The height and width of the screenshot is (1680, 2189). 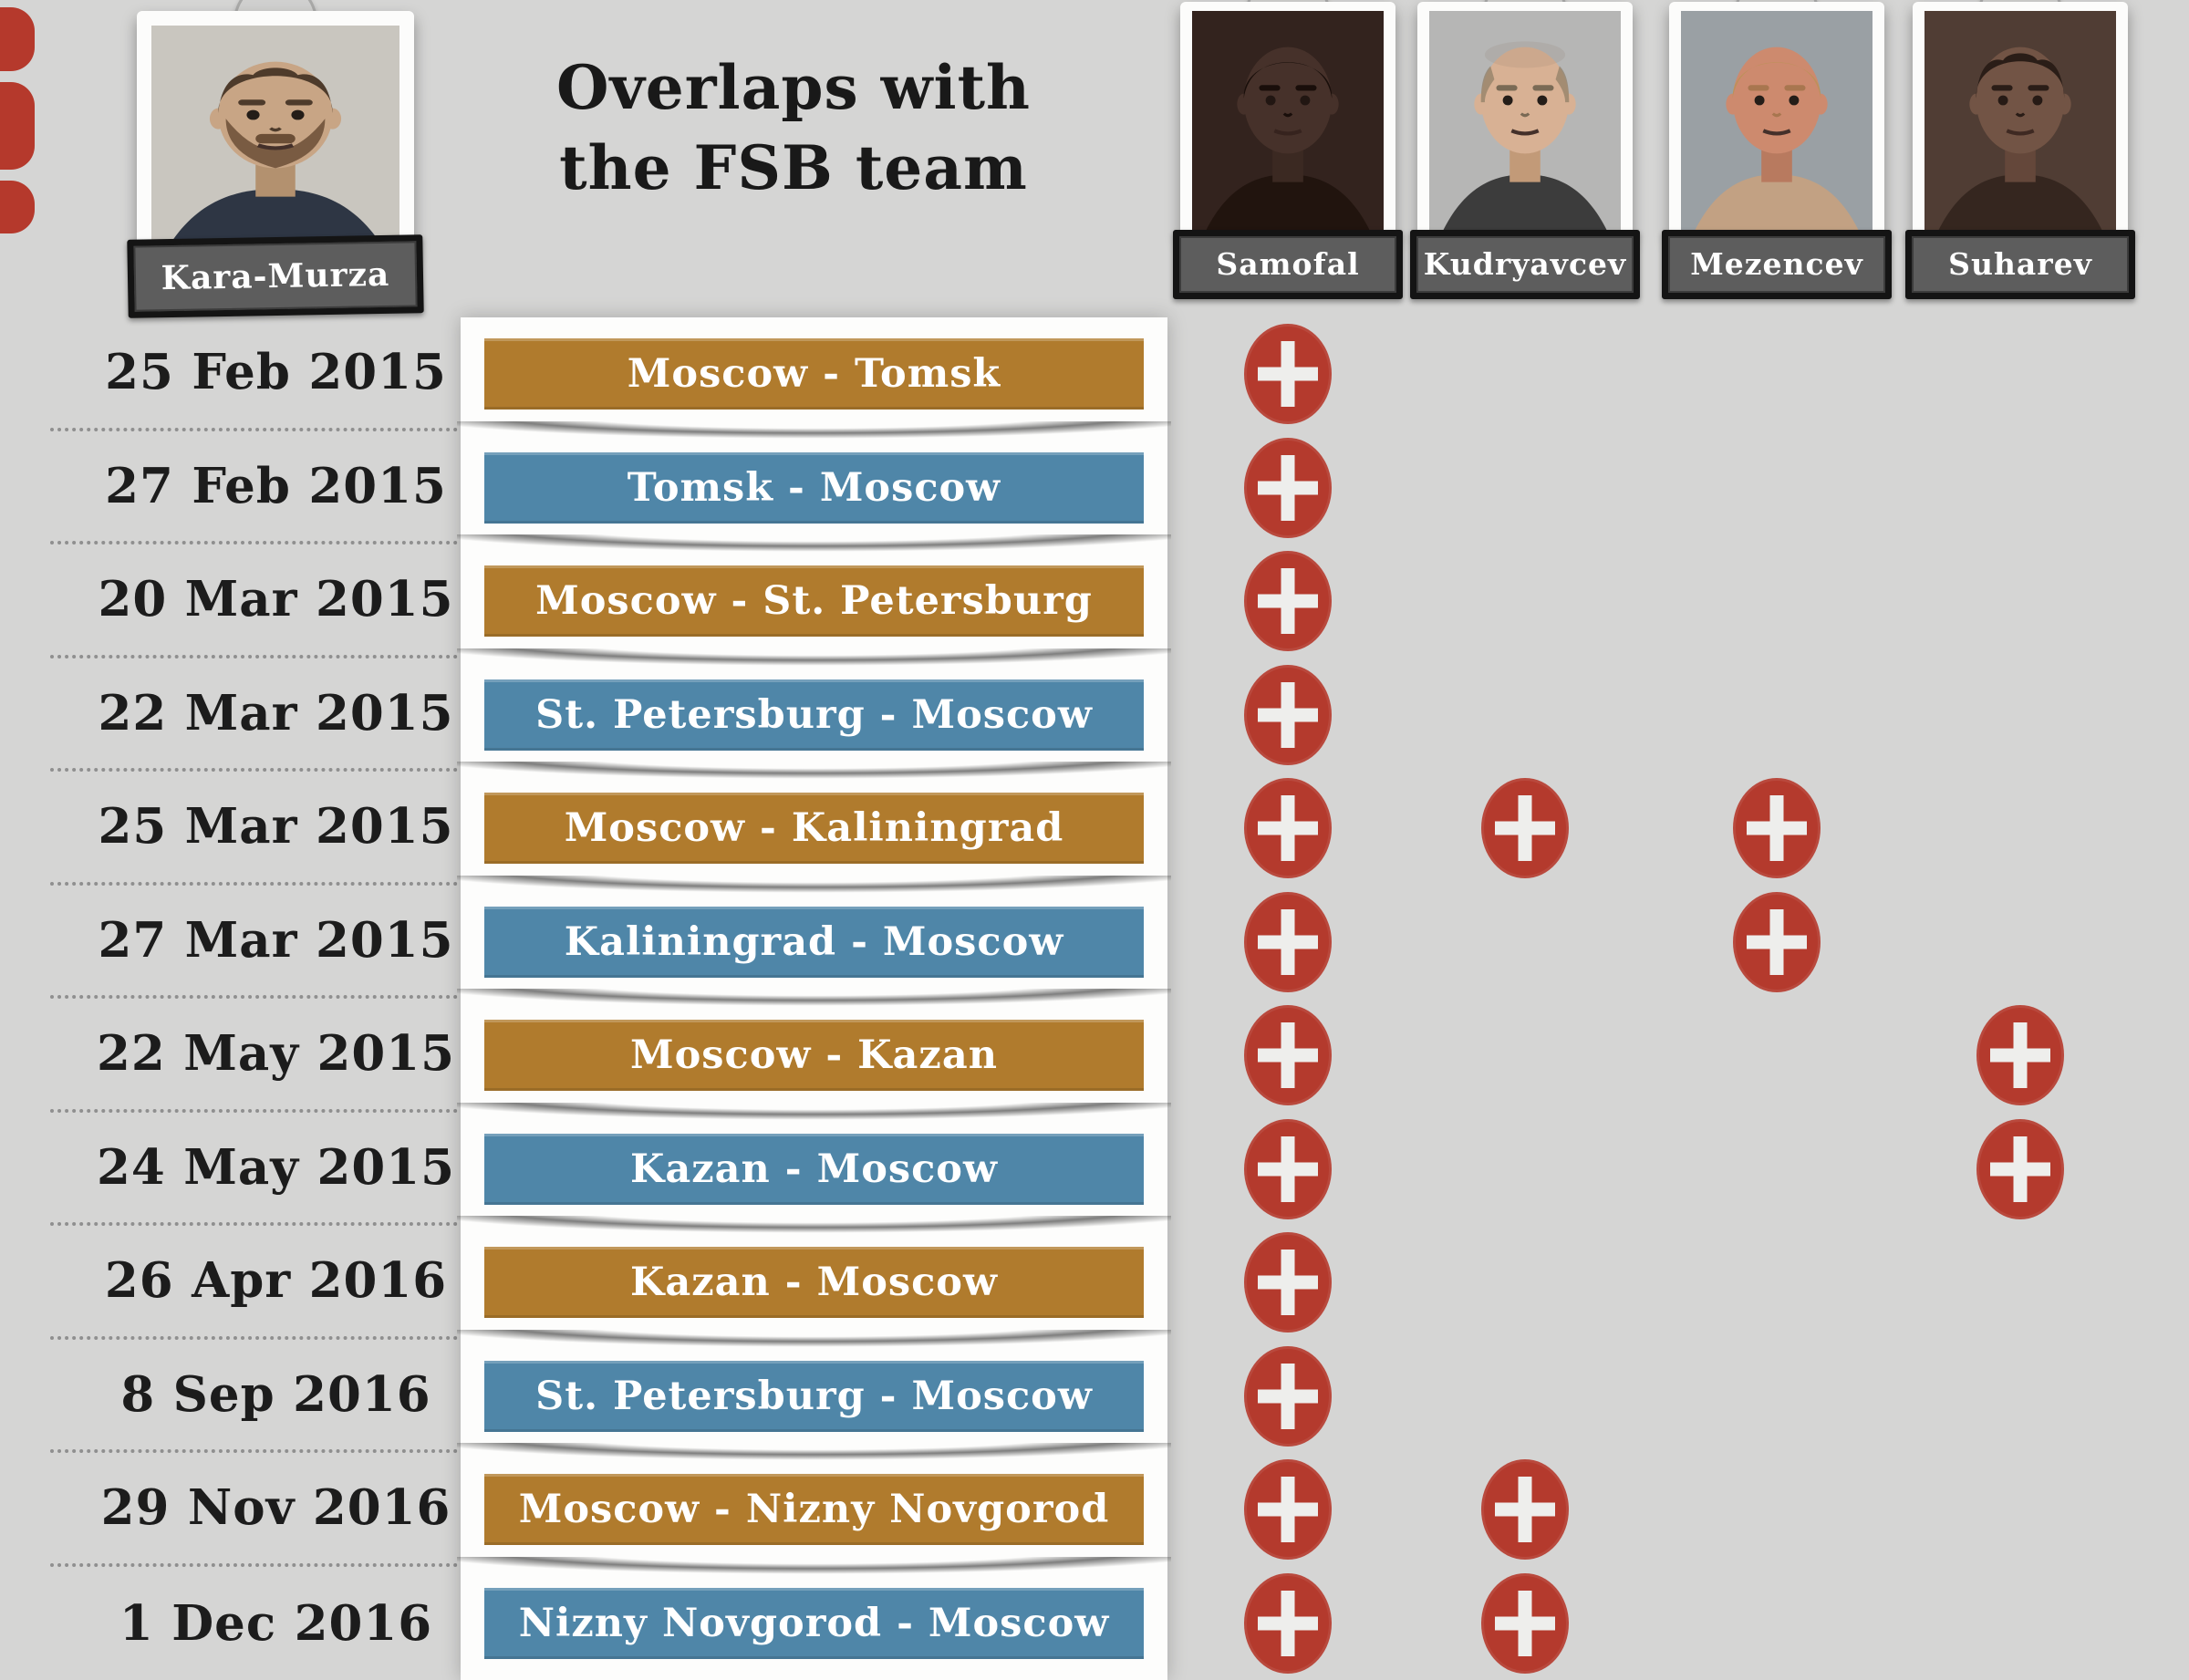 I want to click on date-label: 25 Mar 2015, so click(x=276, y=829).